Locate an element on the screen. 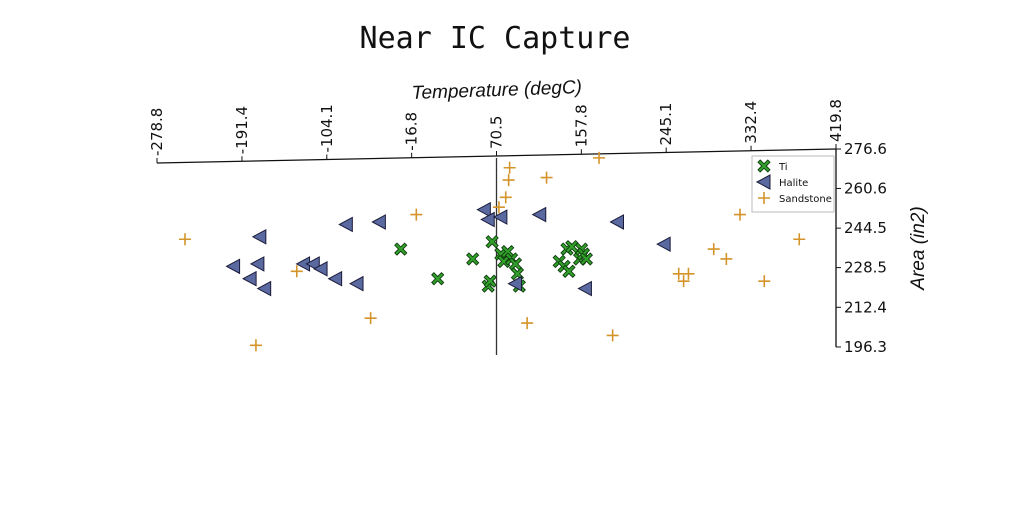 The height and width of the screenshot is (512, 1024). chart-title: Near IC Capture is located at coordinates (495, 38).